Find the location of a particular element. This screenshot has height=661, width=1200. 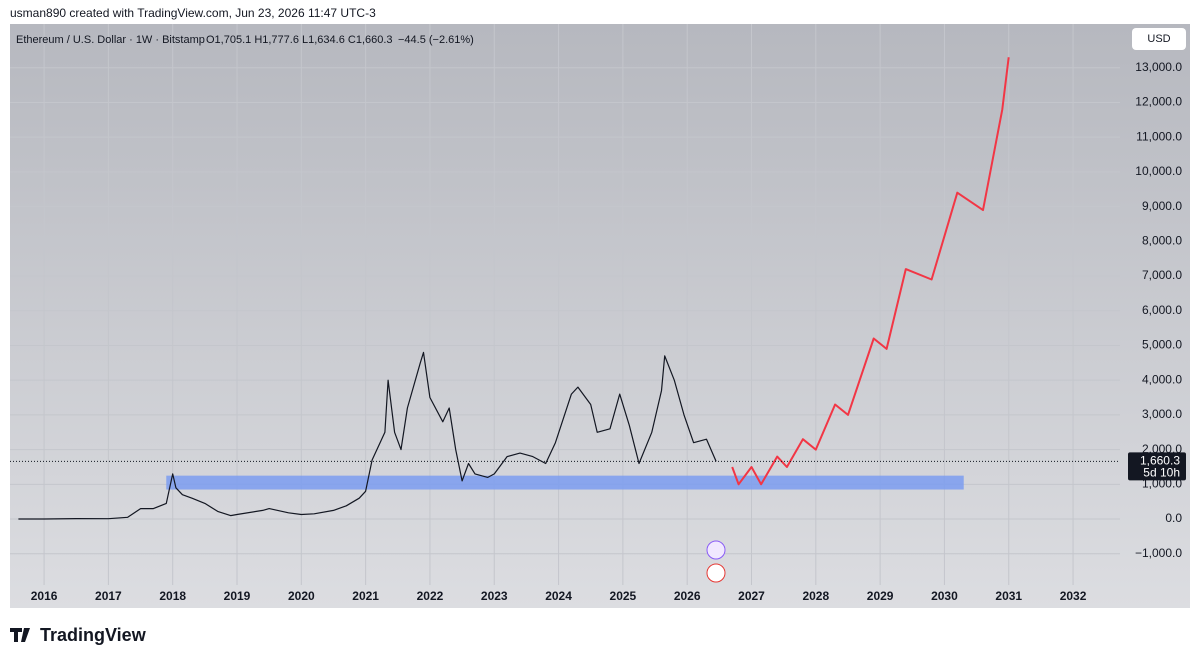

y-tick-label: 6,000.0 is located at coordinates (1162, 310).